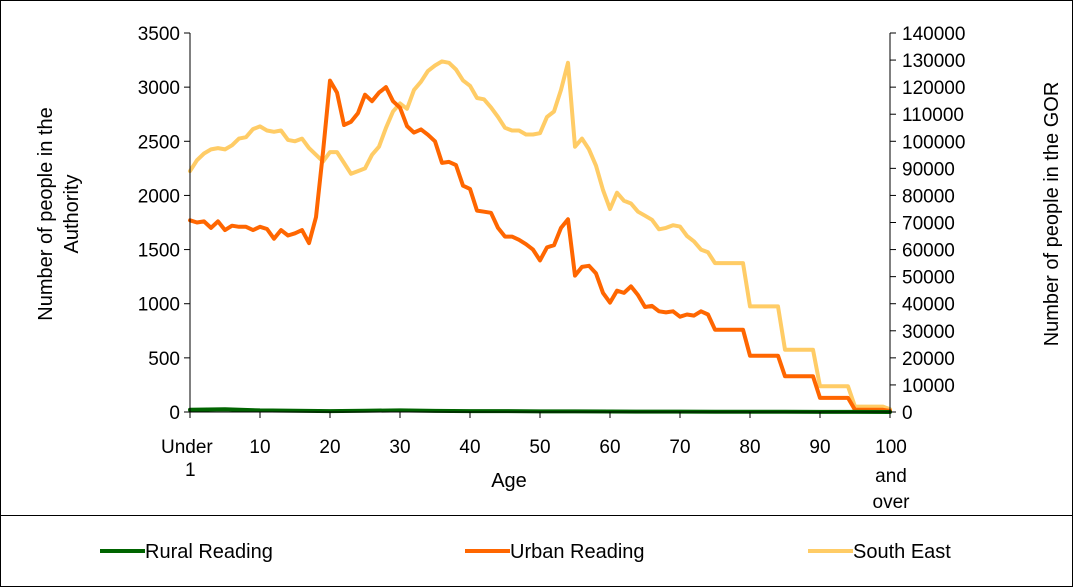  What do you see at coordinates (469, 447) in the screenshot?
I see `x-tick-label: 40` at bounding box center [469, 447].